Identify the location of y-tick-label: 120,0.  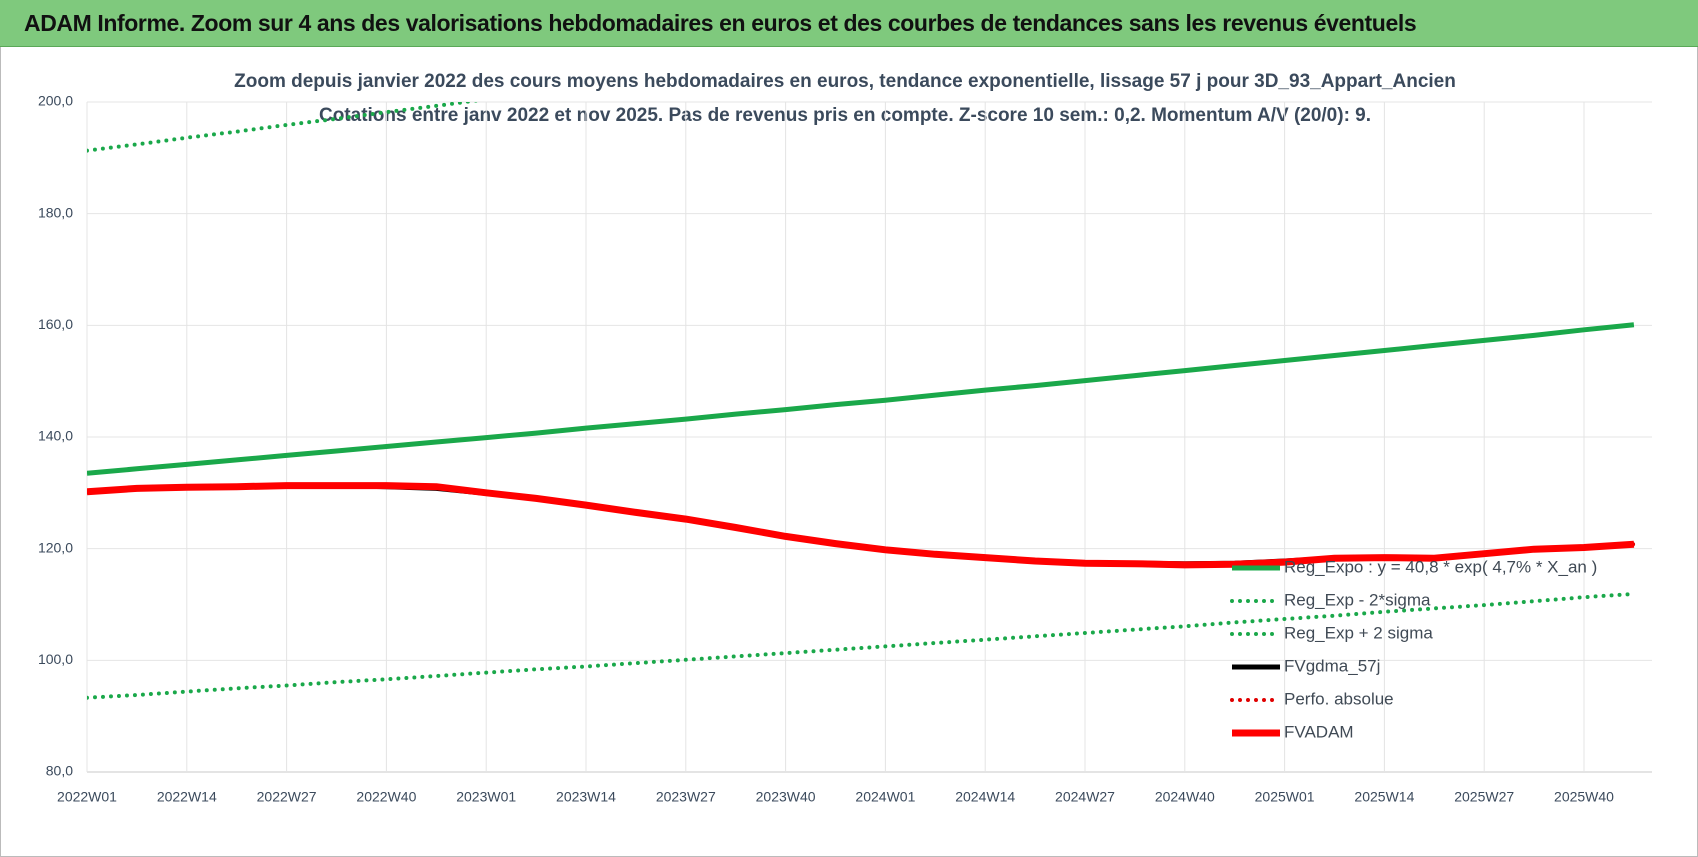
(55, 547).